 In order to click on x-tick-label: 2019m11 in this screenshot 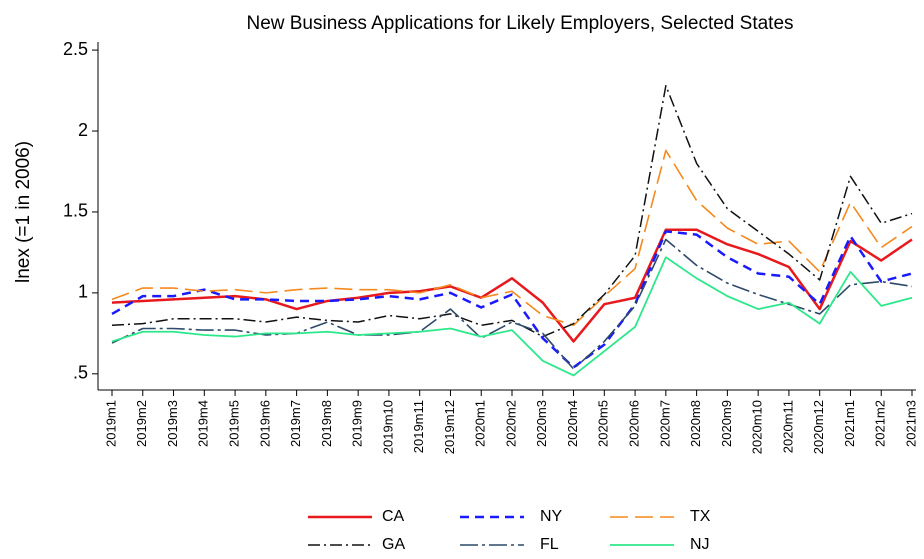, I will do `click(418, 426)`.